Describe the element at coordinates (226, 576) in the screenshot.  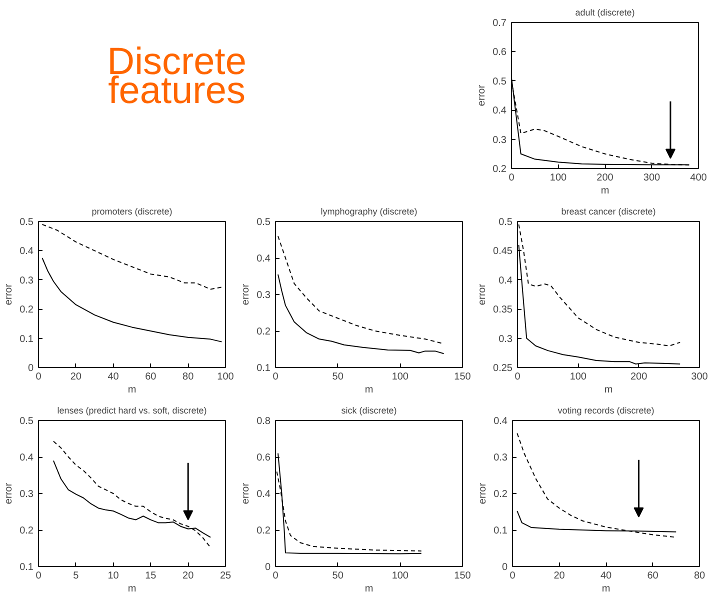
I see `x-tick-label: 25` at that location.